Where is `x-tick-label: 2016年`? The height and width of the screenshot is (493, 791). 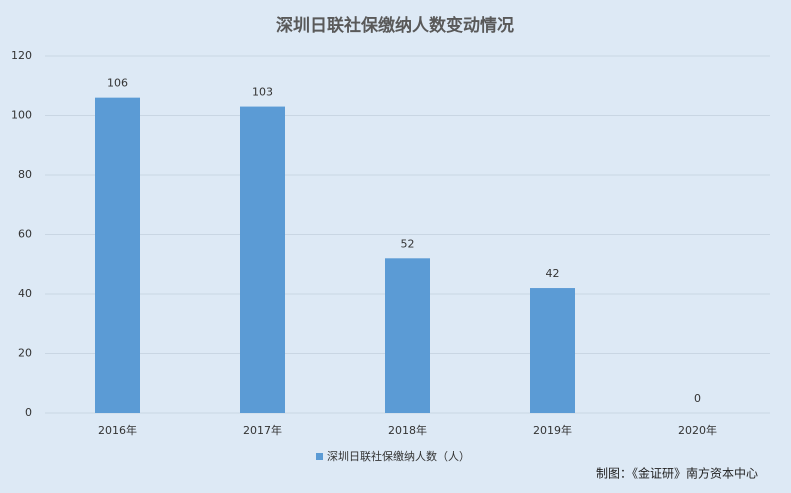 x-tick-label: 2016年 is located at coordinates (117, 430).